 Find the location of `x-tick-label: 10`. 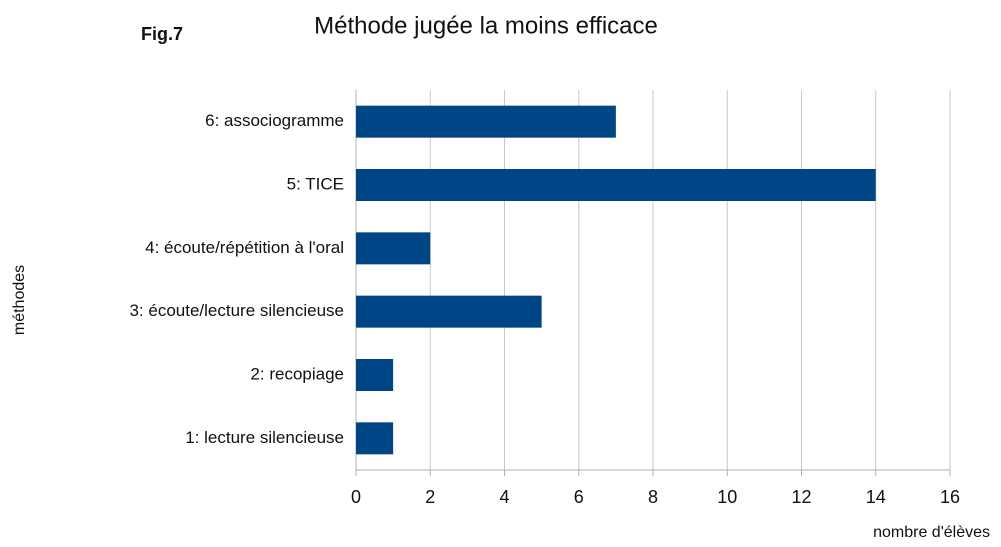

x-tick-label: 10 is located at coordinates (727, 497).